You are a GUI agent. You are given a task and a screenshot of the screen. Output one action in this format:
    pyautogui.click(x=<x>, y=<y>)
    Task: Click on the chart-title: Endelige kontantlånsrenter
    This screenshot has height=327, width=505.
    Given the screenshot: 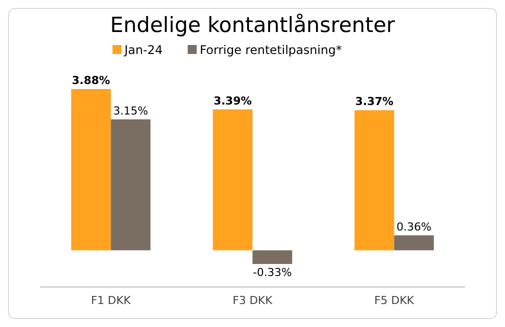 What is the action you would take?
    pyautogui.click(x=253, y=25)
    